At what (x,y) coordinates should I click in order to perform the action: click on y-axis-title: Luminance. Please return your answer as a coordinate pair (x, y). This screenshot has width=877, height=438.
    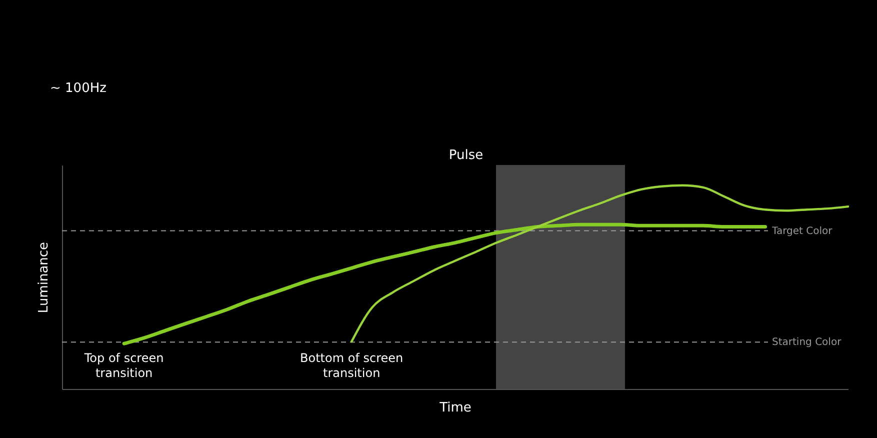
    Looking at the image, I should click on (44, 278).